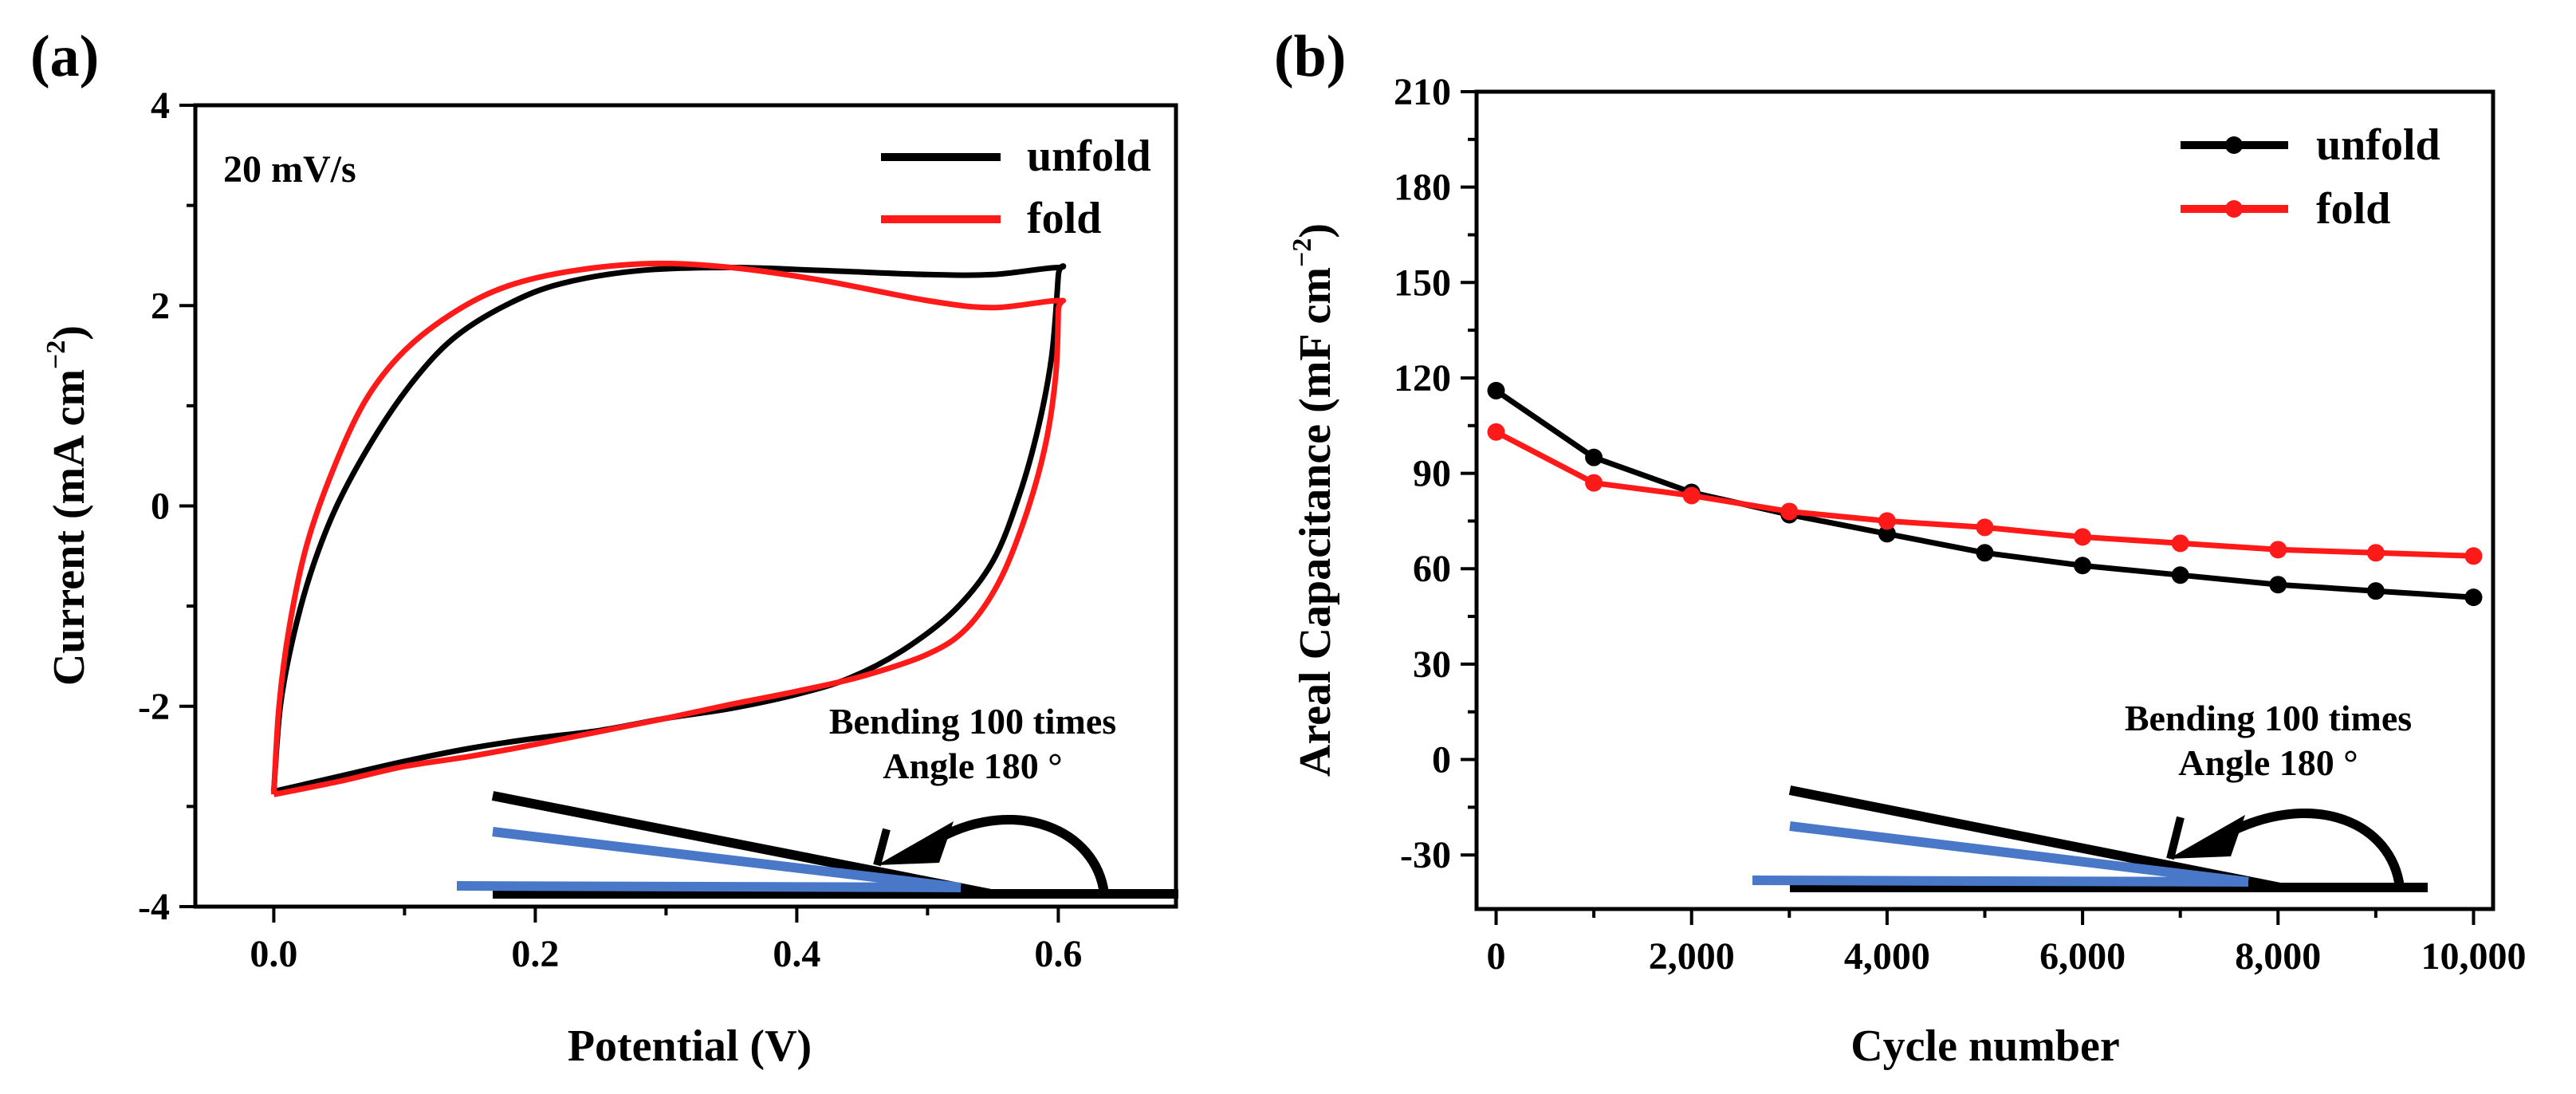 Image resolution: width=2576 pixels, height=1094 pixels. I want to click on panel-b-series, so click(1985, 494).